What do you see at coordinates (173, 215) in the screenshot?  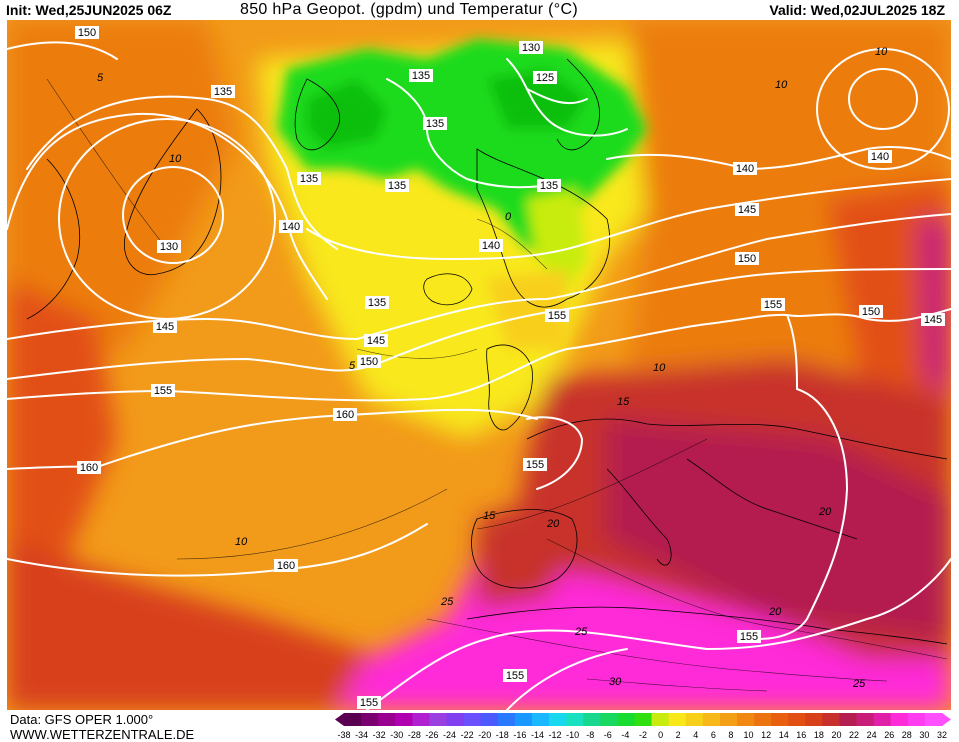 I see `contour-low-west-inner` at bounding box center [173, 215].